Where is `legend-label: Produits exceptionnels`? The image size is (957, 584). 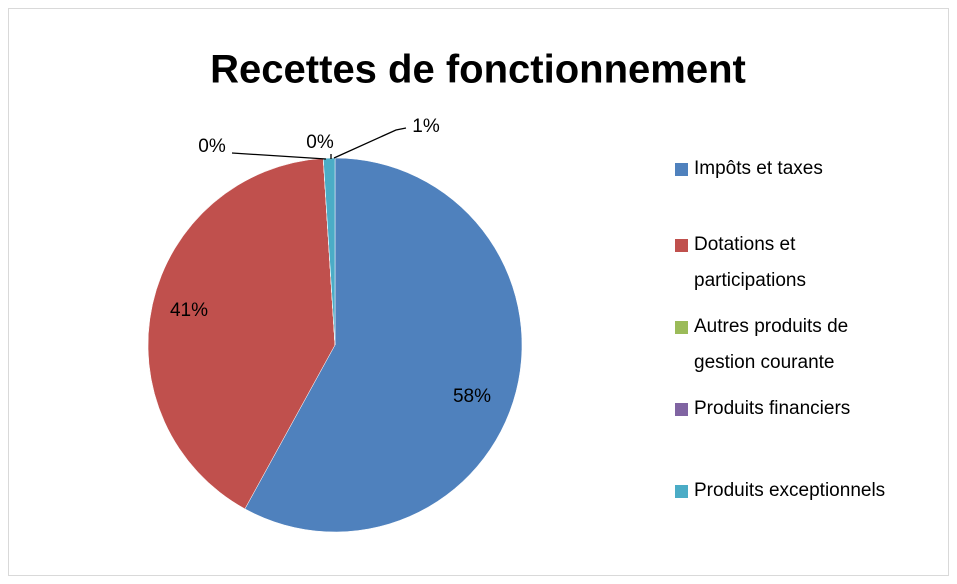 legend-label: Produits exceptionnels is located at coordinates (790, 490).